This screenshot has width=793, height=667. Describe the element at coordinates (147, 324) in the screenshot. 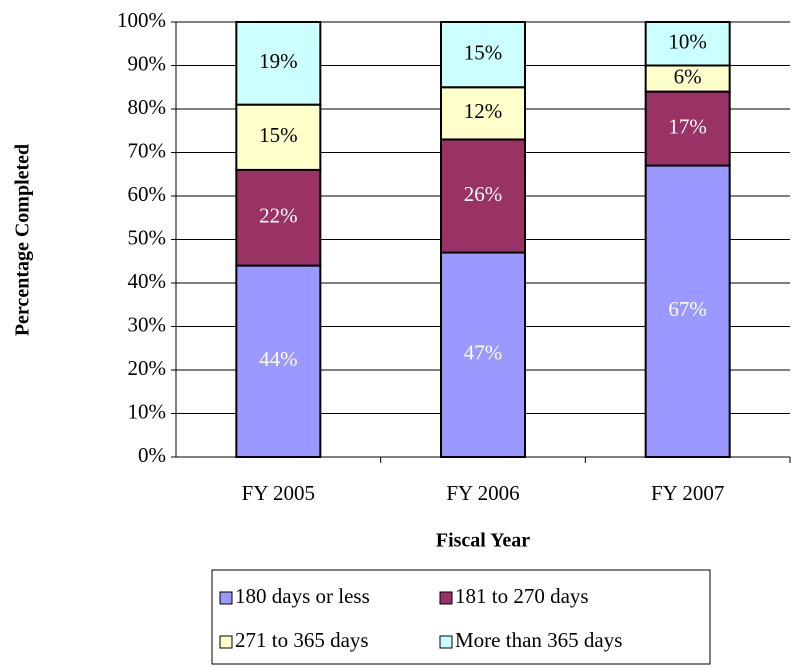

I see `y-tick-label: 30%` at that location.